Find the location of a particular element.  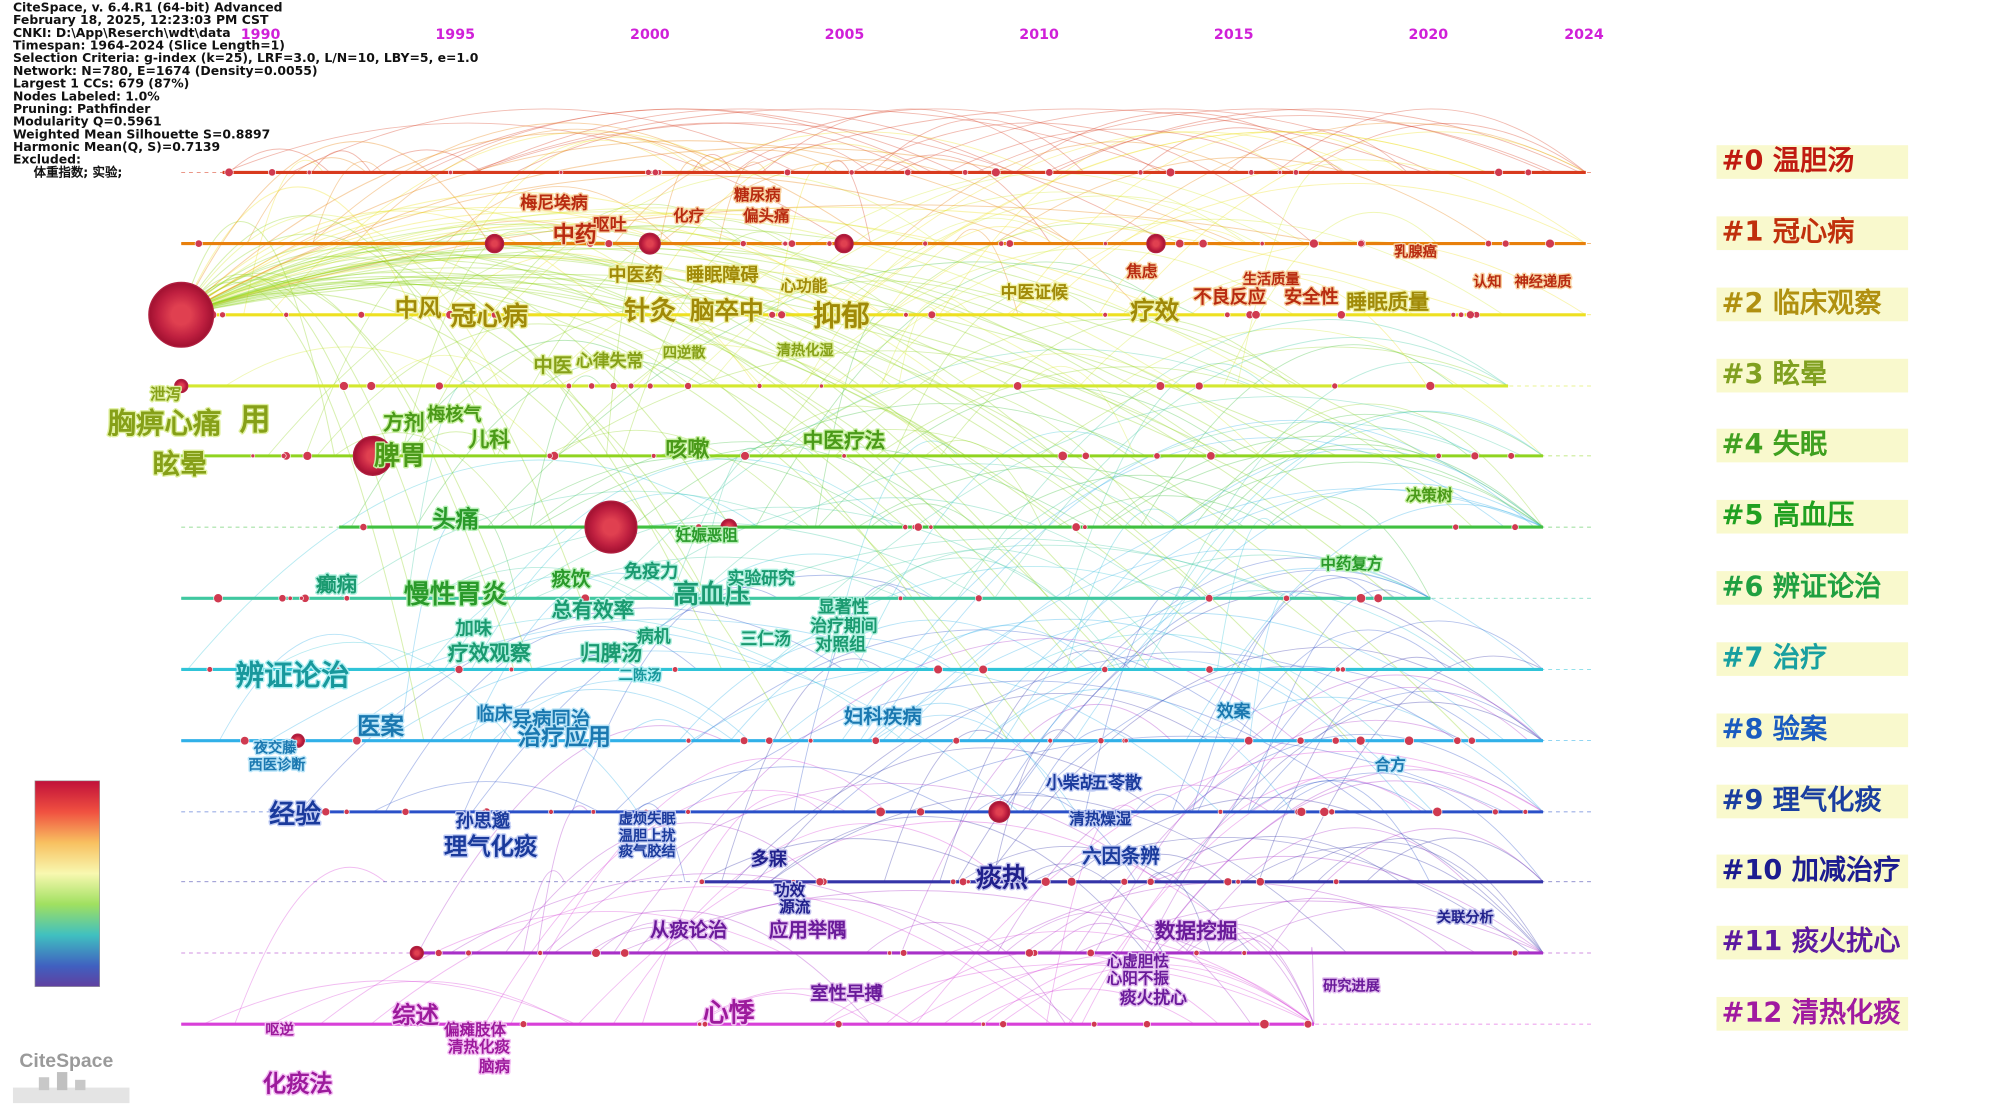

year-label: 1990 is located at coordinates (261, 35).